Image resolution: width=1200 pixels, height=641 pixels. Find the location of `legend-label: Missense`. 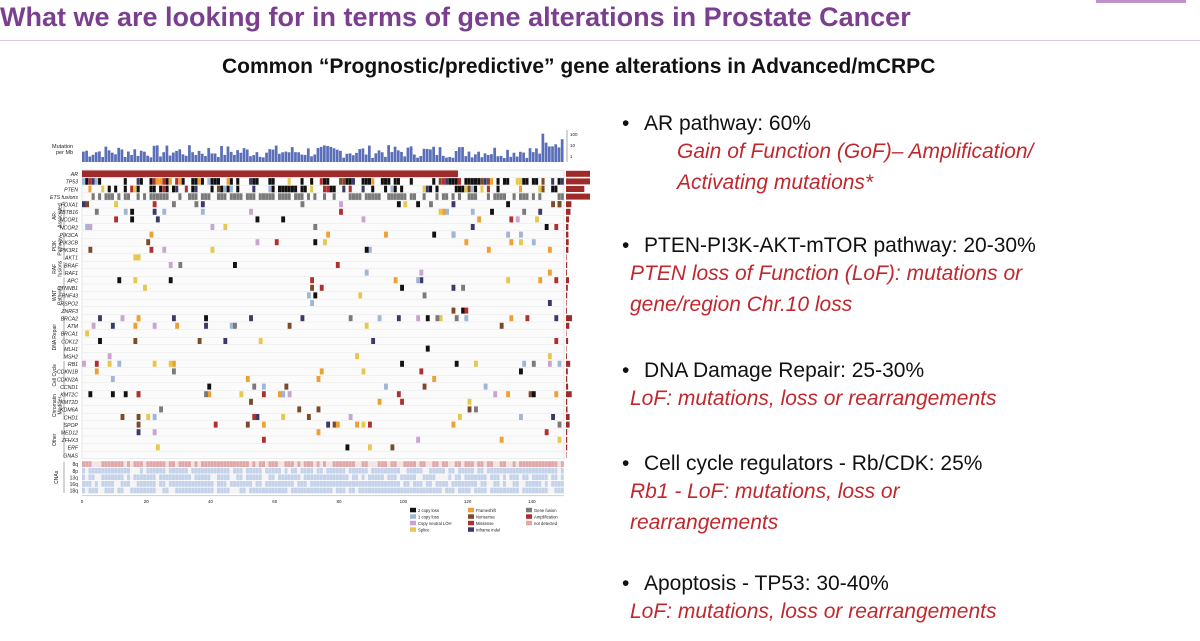

legend-label: Missense is located at coordinates (485, 523).